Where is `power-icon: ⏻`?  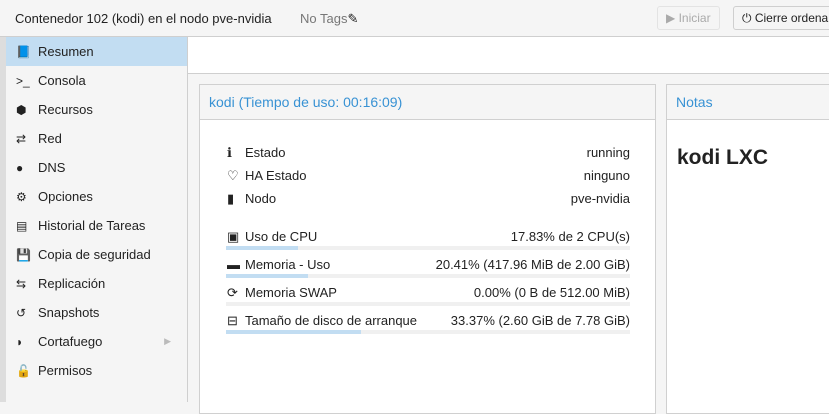
power-icon: ⏻ is located at coordinates (747, 18).